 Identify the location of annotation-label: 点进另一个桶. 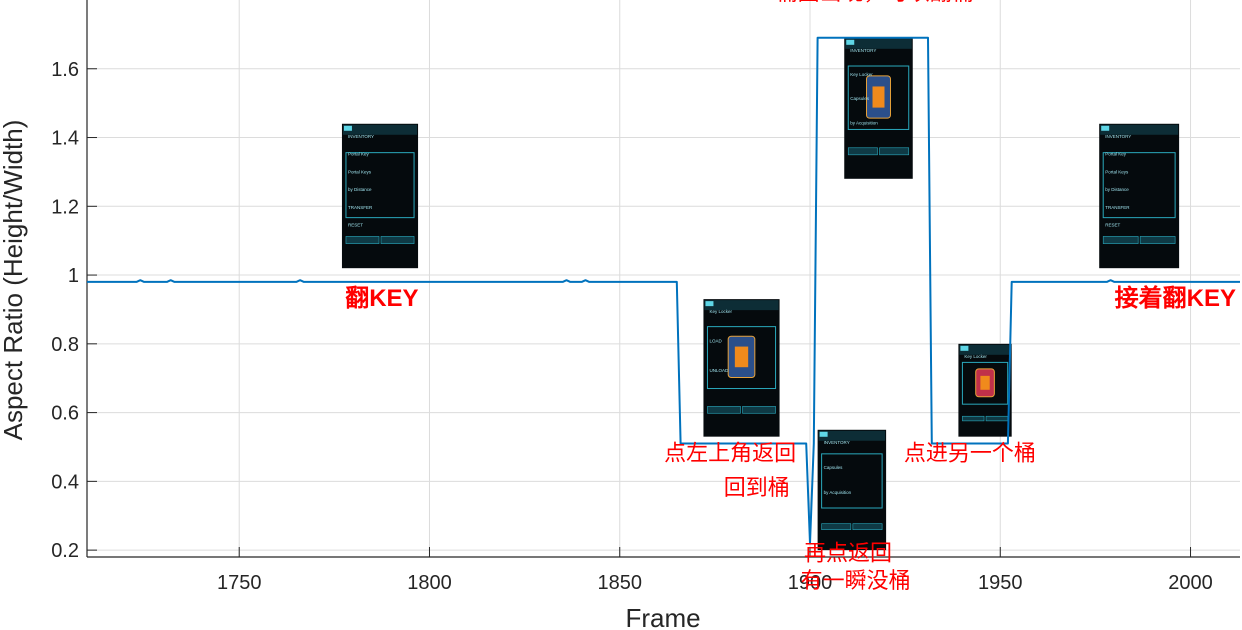
(970, 454).